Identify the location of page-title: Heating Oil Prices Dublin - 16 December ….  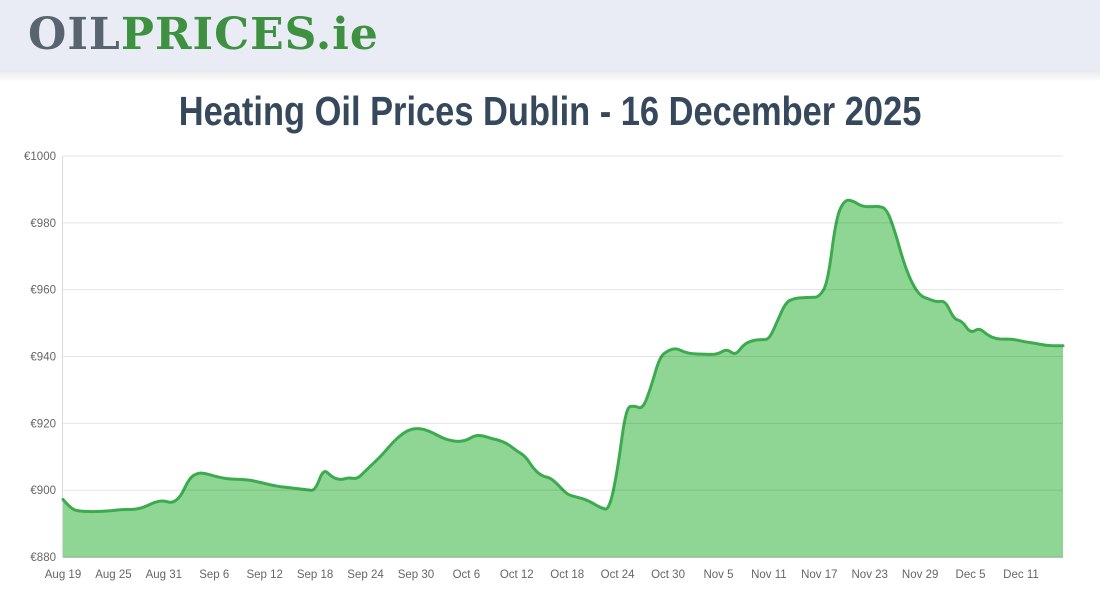
(550, 111).